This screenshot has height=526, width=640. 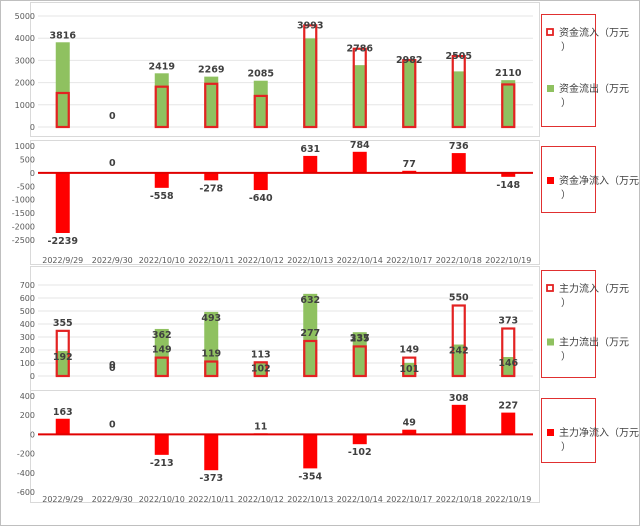 I want to click on y-tick-label: 4000, so click(x=25, y=38).